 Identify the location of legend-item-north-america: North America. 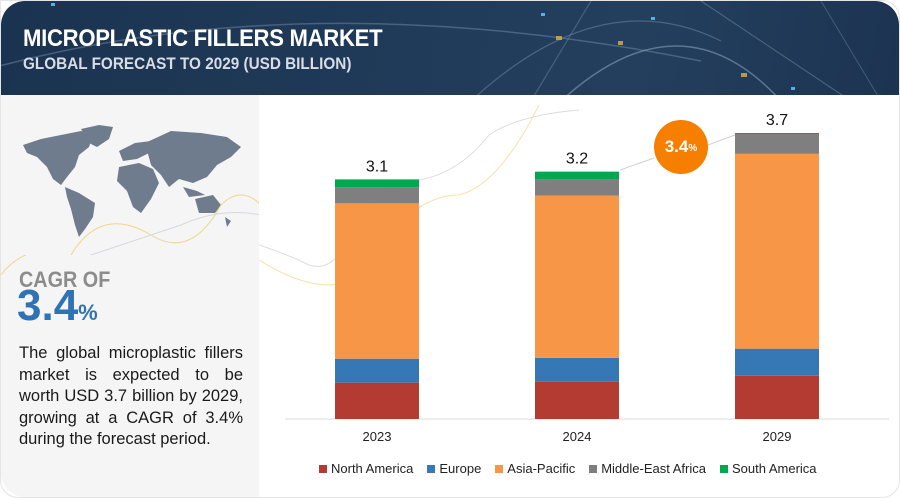
(366, 468).